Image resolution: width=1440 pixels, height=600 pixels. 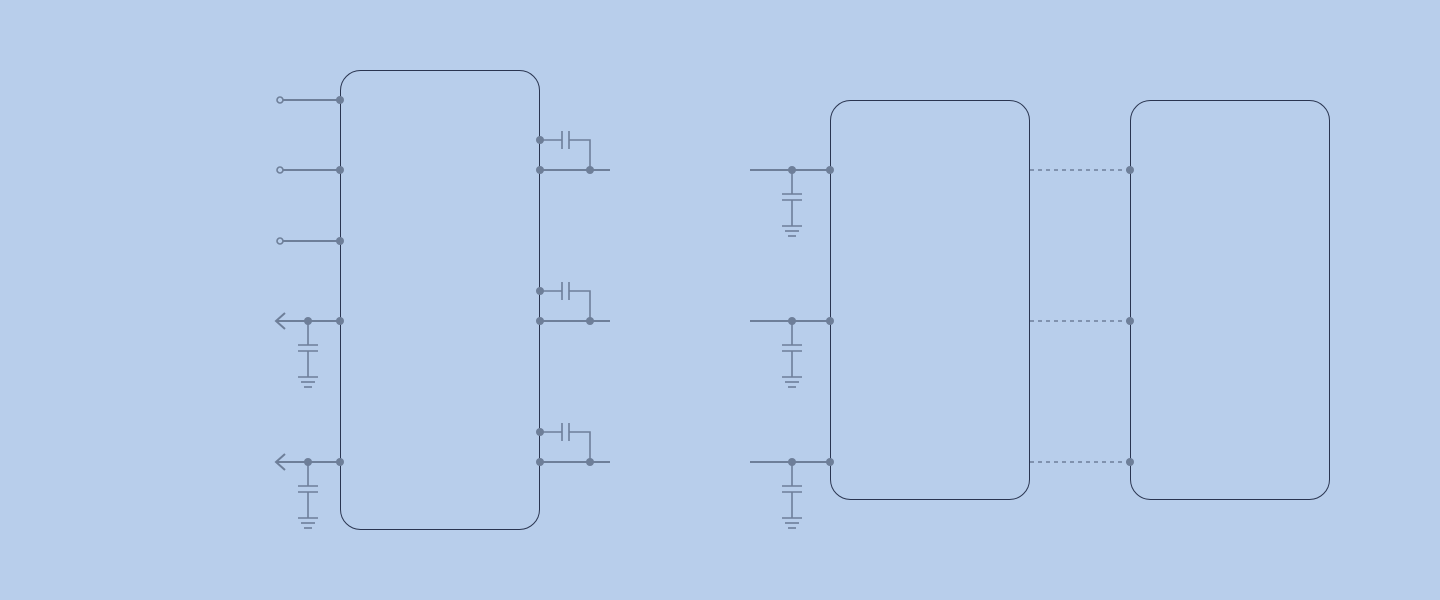 What do you see at coordinates (440, 300) in the screenshot?
I see `chip-left` at bounding box center [440, 300].